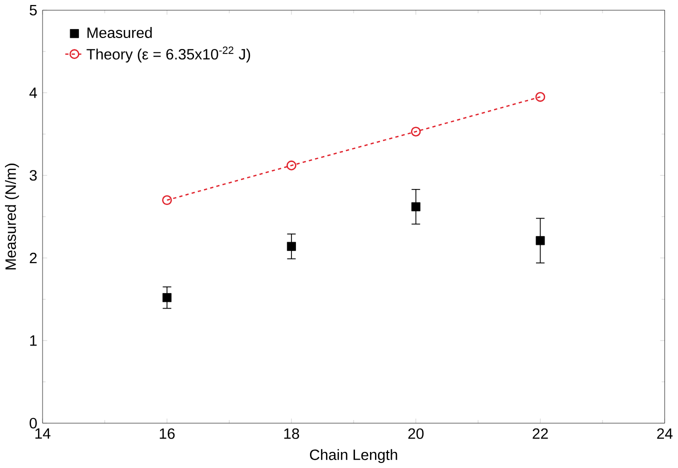  What do you see at coordinates (11, 217) in the screenshot?
I see `y-axis-title: Measured (N/m)` at bounding box center [11, 217].